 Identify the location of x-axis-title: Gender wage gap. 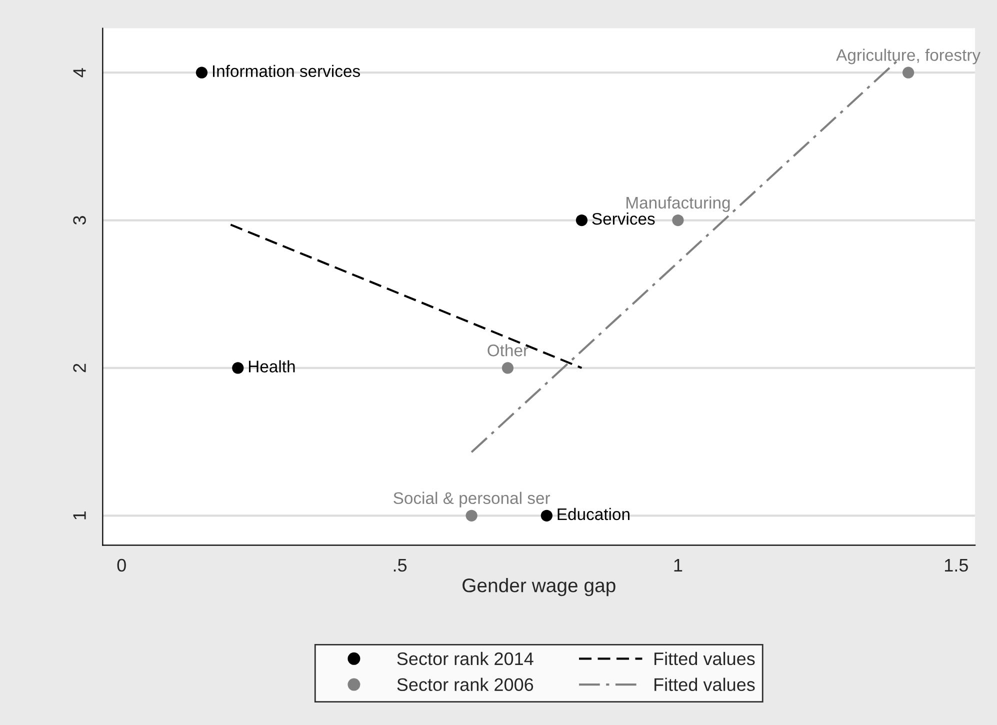
(539, 587).